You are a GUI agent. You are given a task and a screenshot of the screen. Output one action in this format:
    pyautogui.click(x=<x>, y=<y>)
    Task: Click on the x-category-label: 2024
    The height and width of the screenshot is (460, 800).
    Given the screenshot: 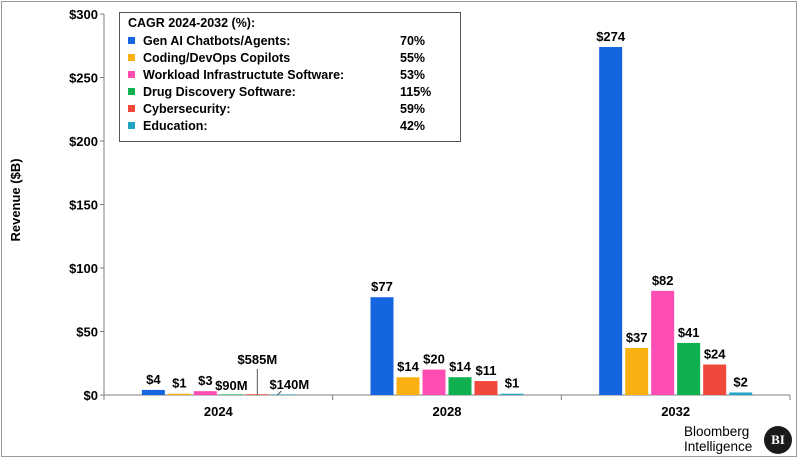 What is the action you would take?
    pyautogui.click(x=219, y=411)
    